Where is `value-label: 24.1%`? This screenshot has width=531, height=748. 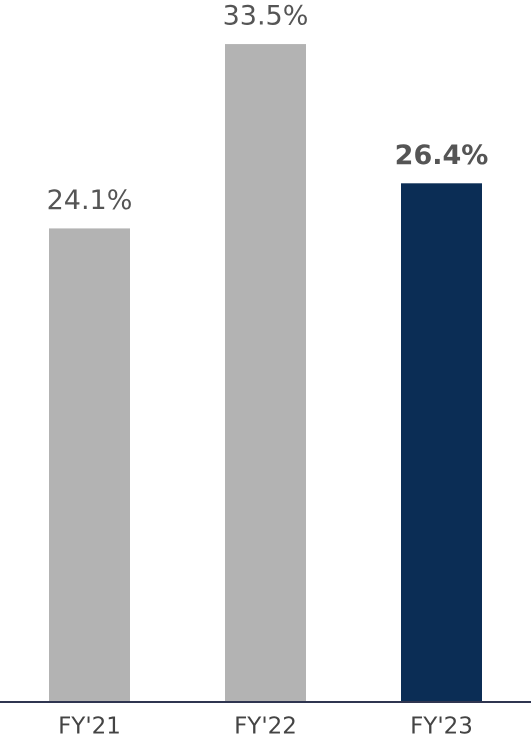
value-label: 24.1% is located at coordinates (90, 200).